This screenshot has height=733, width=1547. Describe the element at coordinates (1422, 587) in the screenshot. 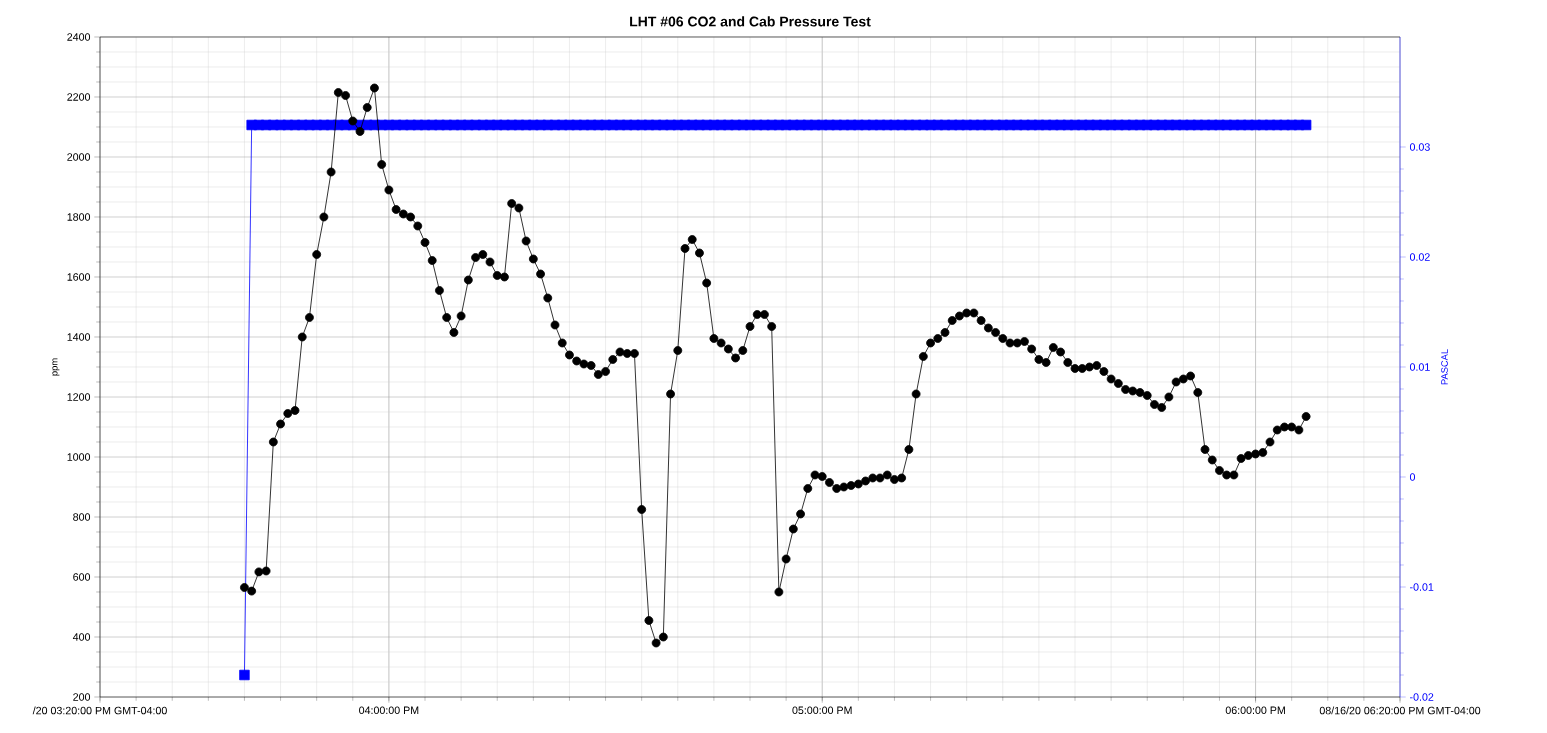

I see `y2-tick-label: -0.01` at that location.